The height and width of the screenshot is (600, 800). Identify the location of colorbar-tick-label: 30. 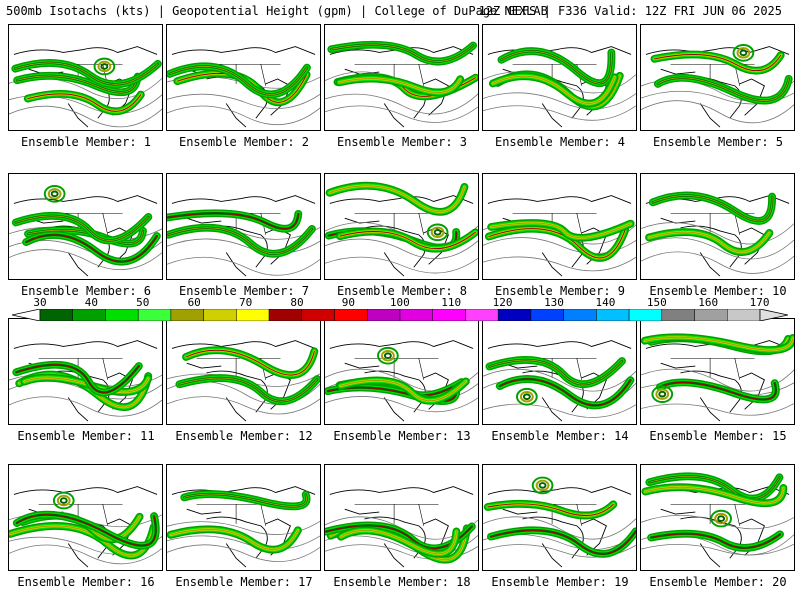
(40, 302).